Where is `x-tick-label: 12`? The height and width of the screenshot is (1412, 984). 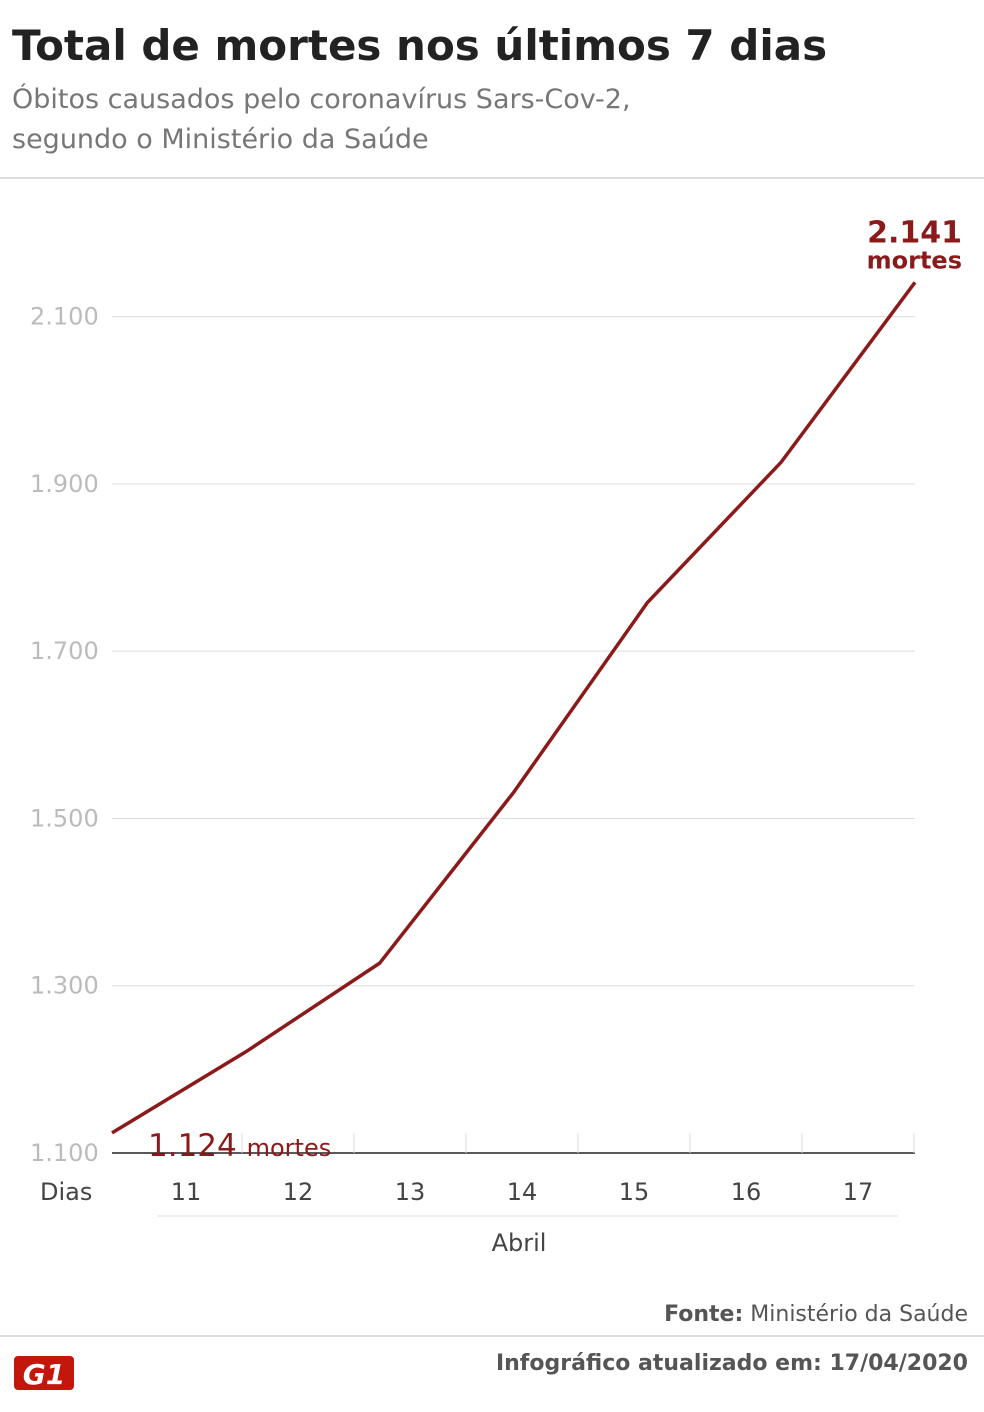 x-tick-label: 12 is located at coordinates (298, 1192).